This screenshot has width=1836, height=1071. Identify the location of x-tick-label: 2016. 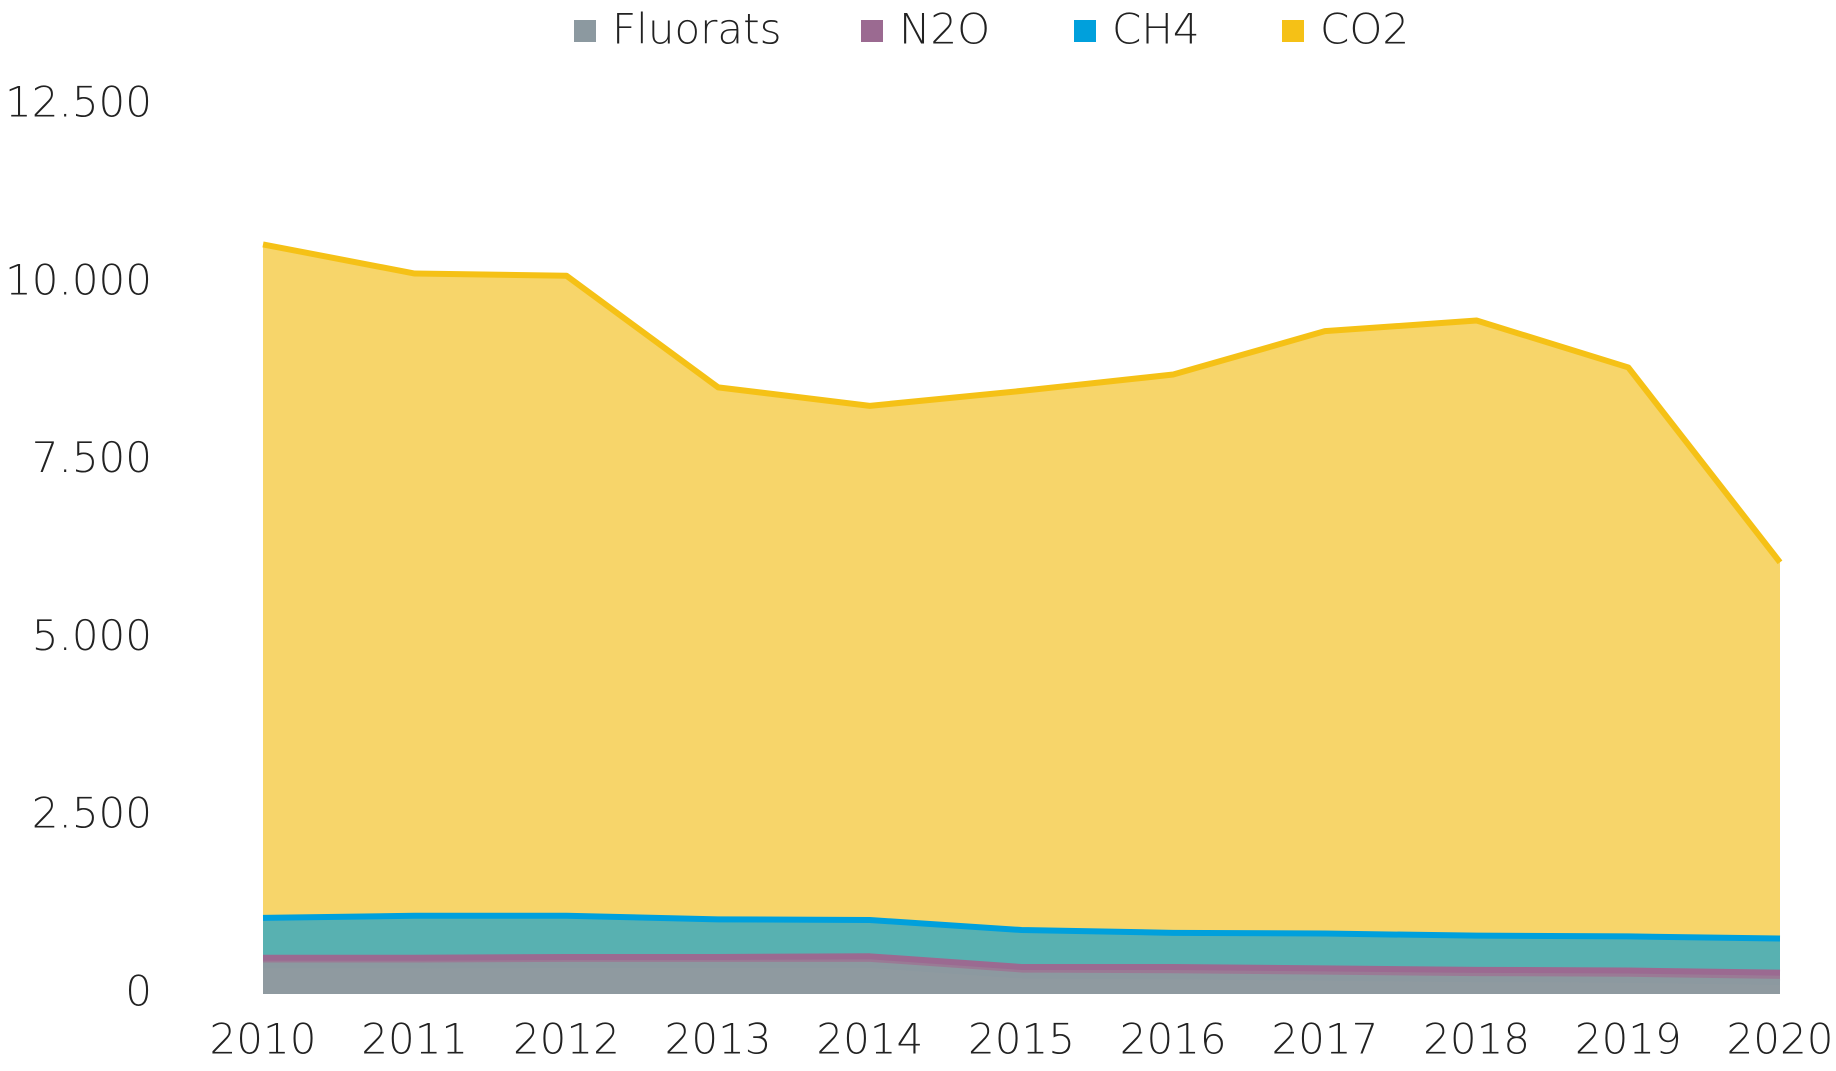
(1173, 1039).